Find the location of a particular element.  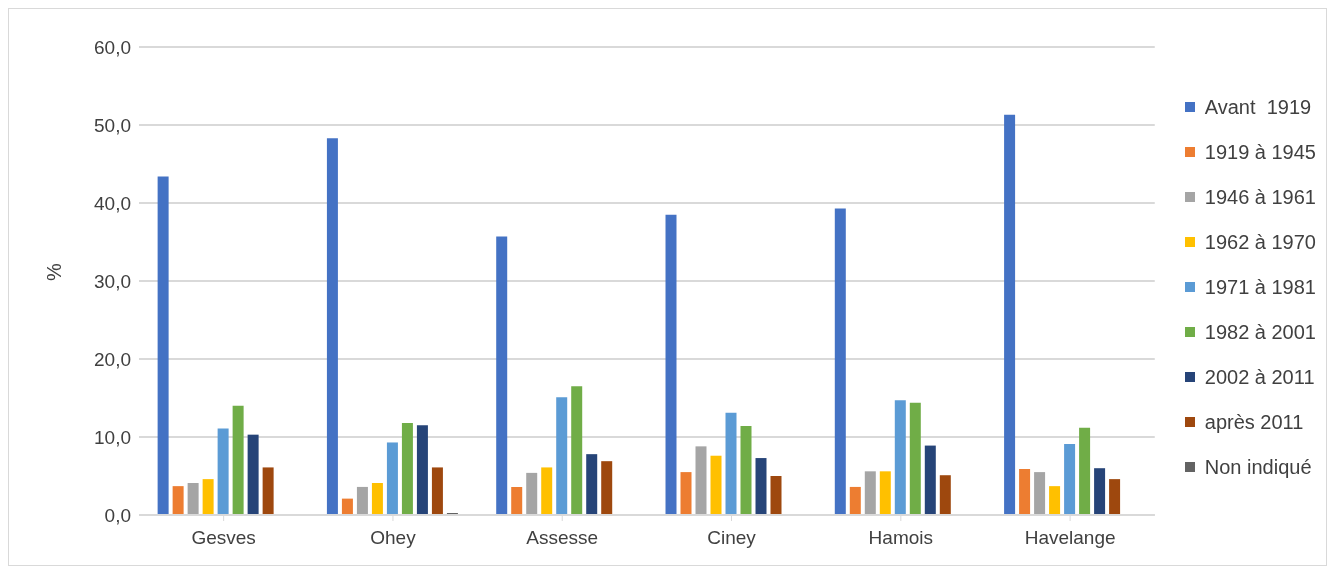

y-tick-label: 50,0 is located at coordinates (112, 125).